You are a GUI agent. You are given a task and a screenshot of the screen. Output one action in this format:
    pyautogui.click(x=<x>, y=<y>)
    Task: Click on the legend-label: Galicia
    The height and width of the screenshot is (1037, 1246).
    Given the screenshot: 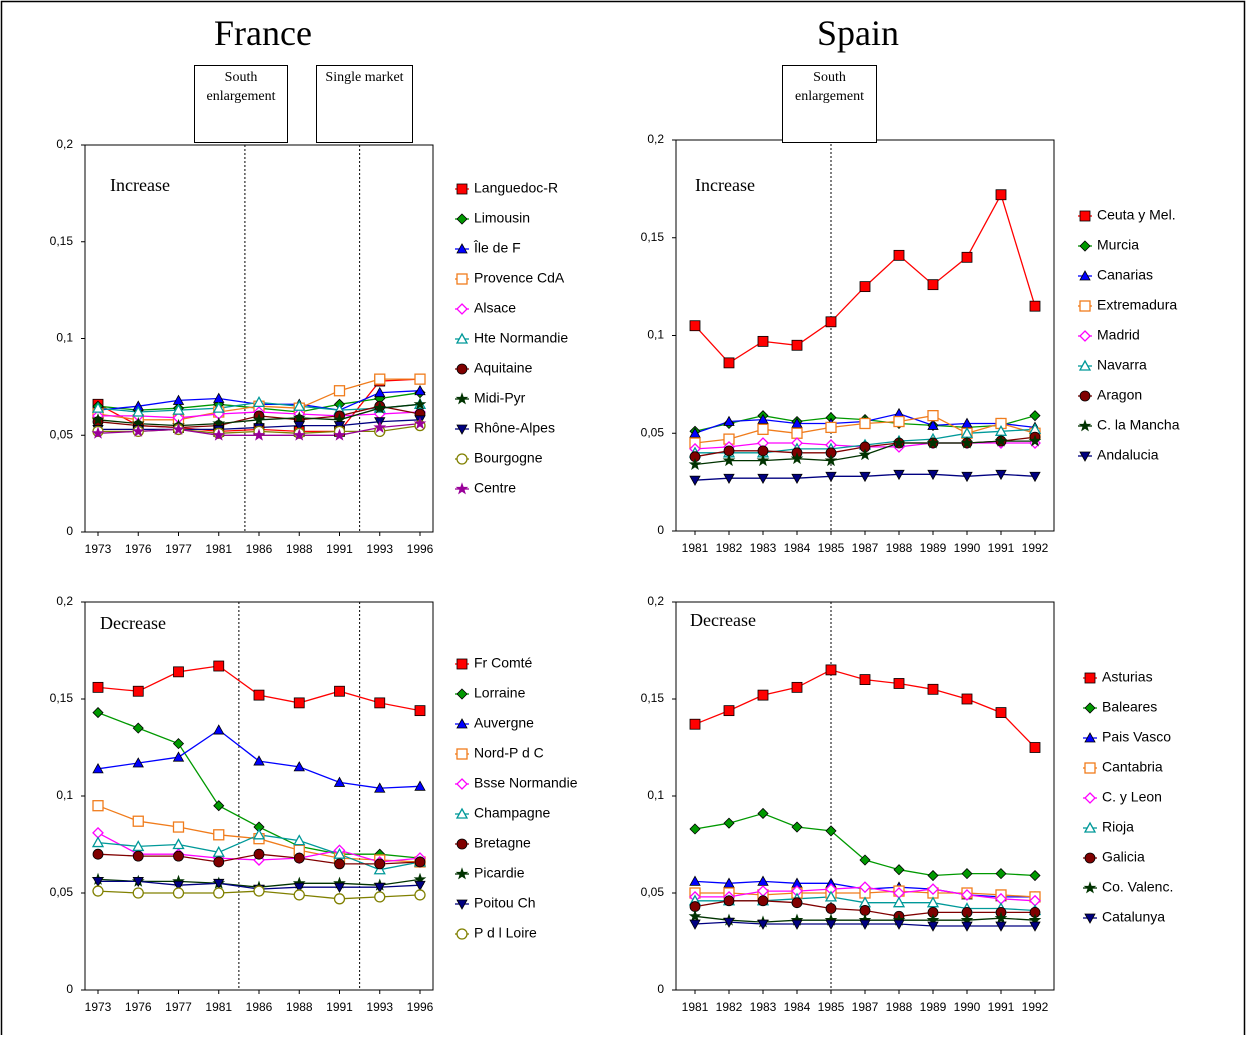 What is the action you would take?
    pyautogui.click(x=1123, y=857)
    